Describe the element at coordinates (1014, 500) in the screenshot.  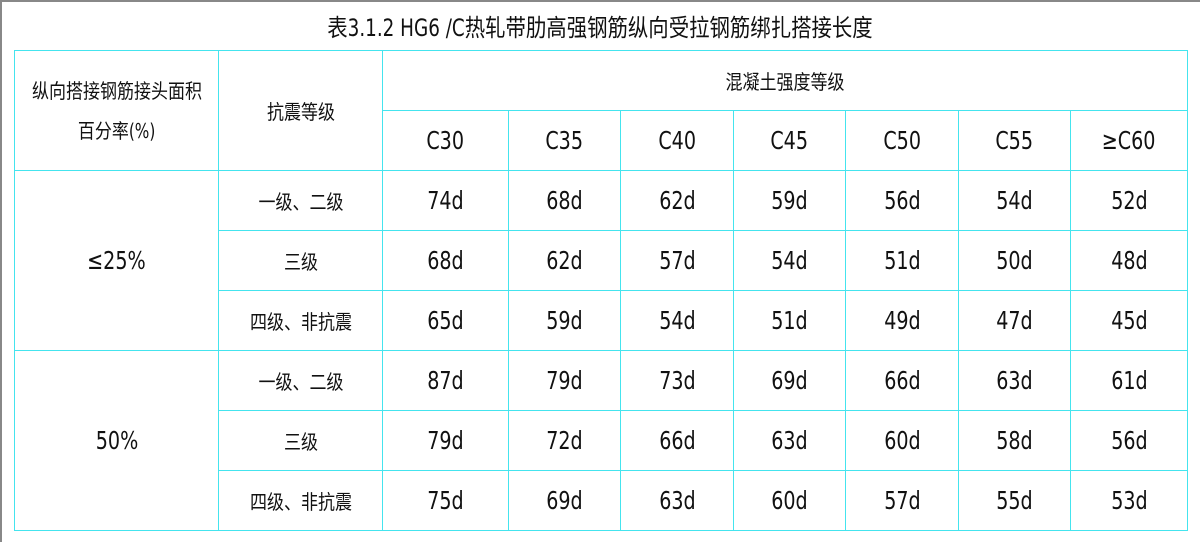
I see `lap-length-value: 55d` at that location.